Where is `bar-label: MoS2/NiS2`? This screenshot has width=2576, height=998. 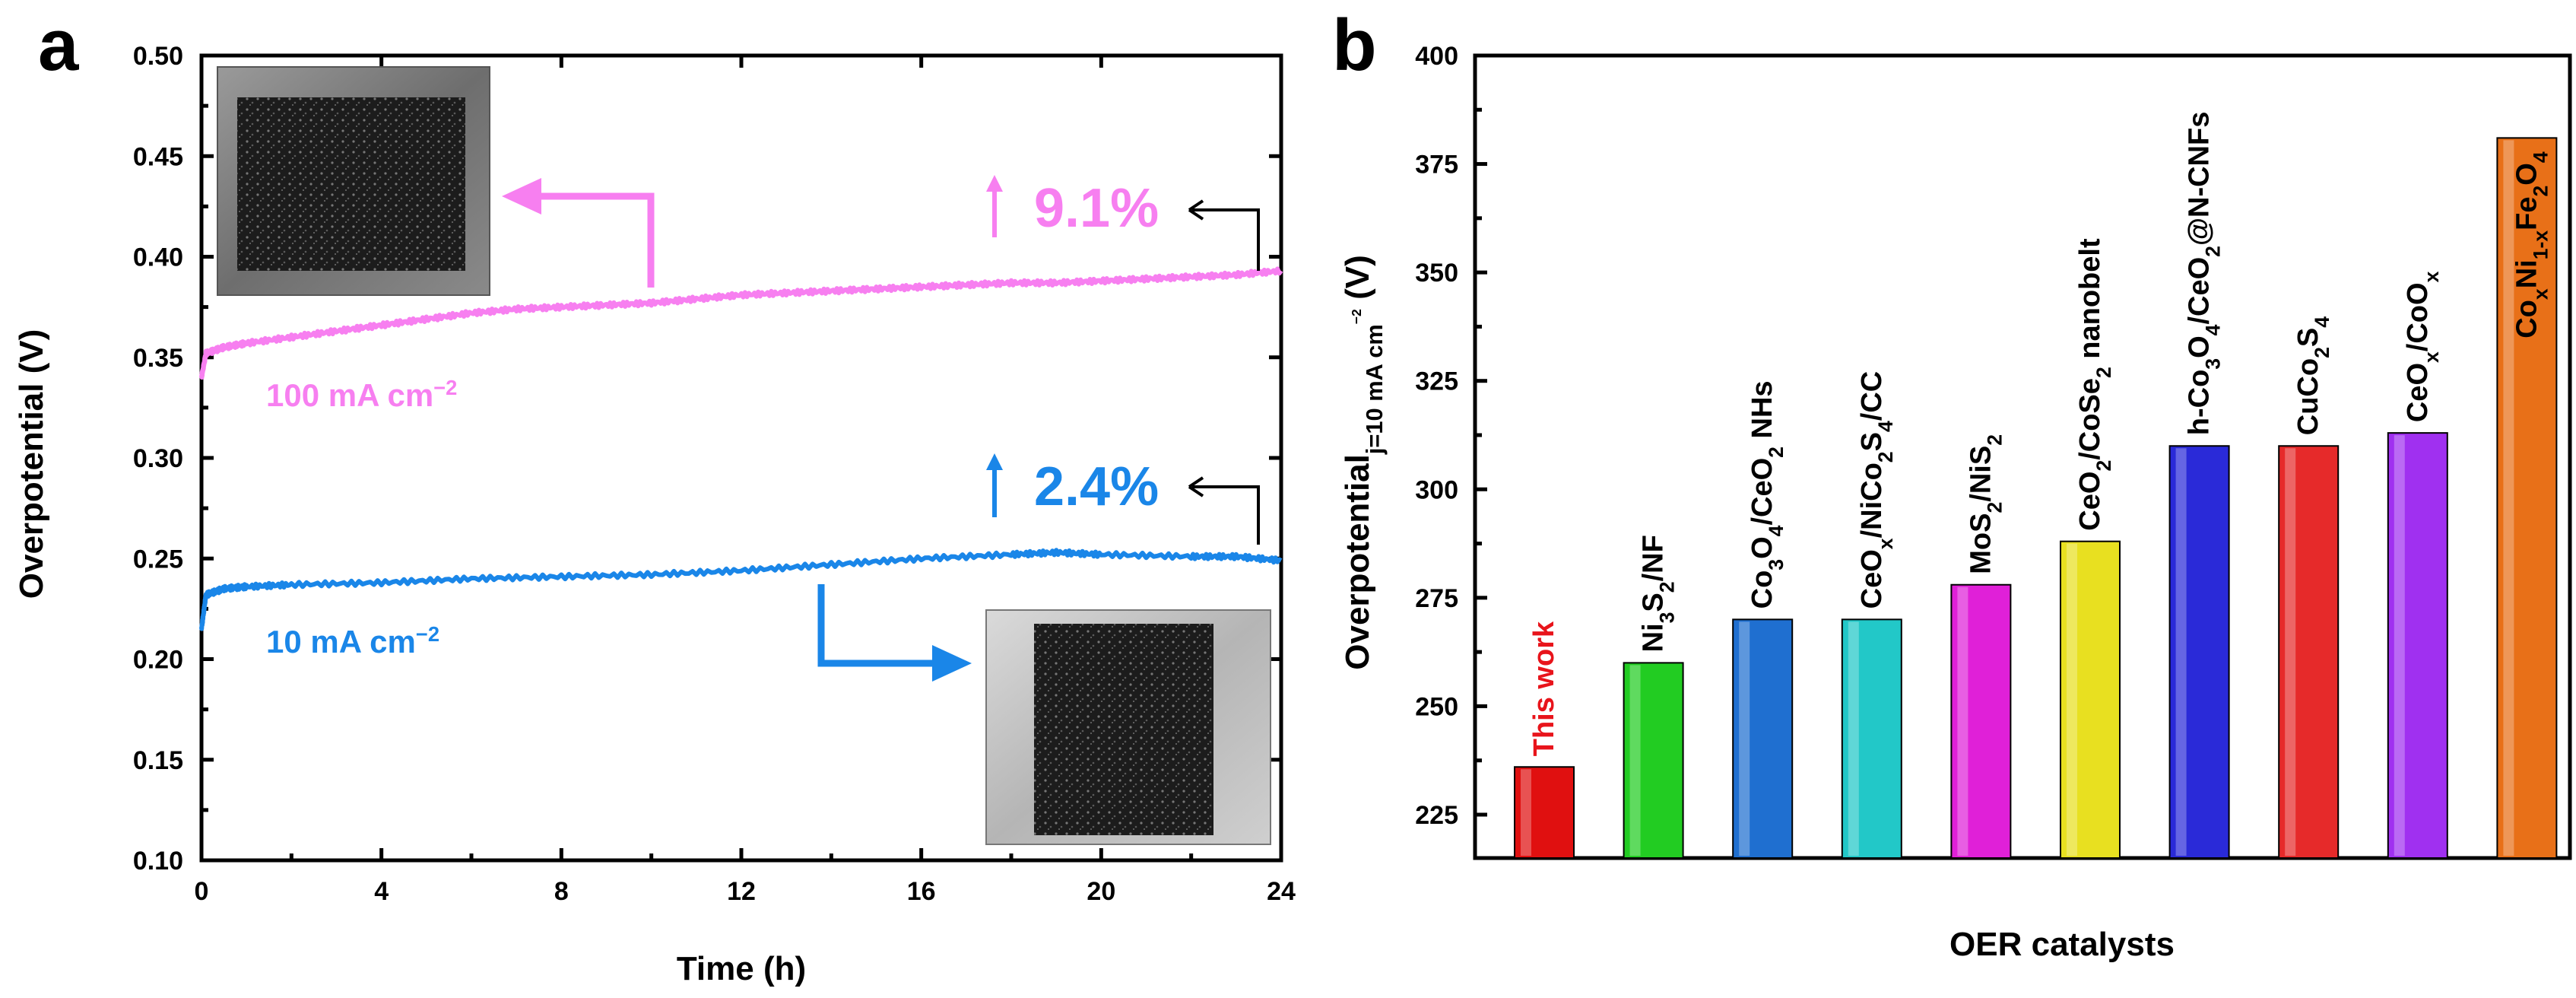
bar-label: MoS2/NiS2 is located at coordinates (1986, 504).